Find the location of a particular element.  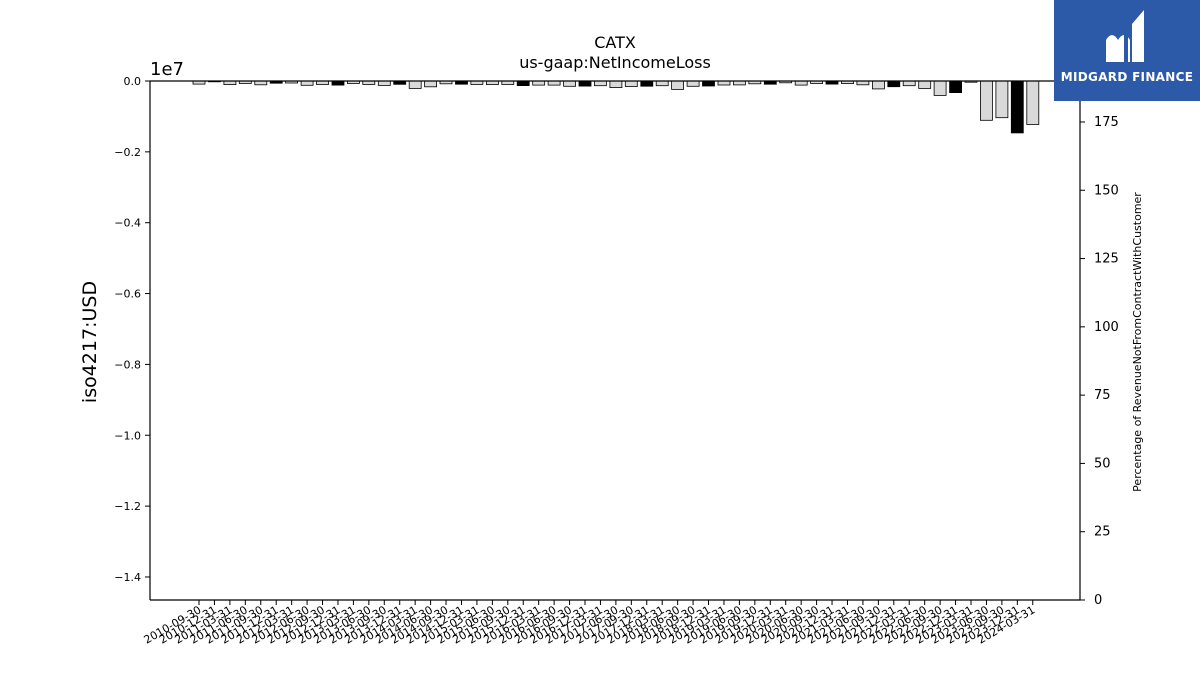

logo-text: MIDGARD FINANCE is located at coordinates (1127, 77).